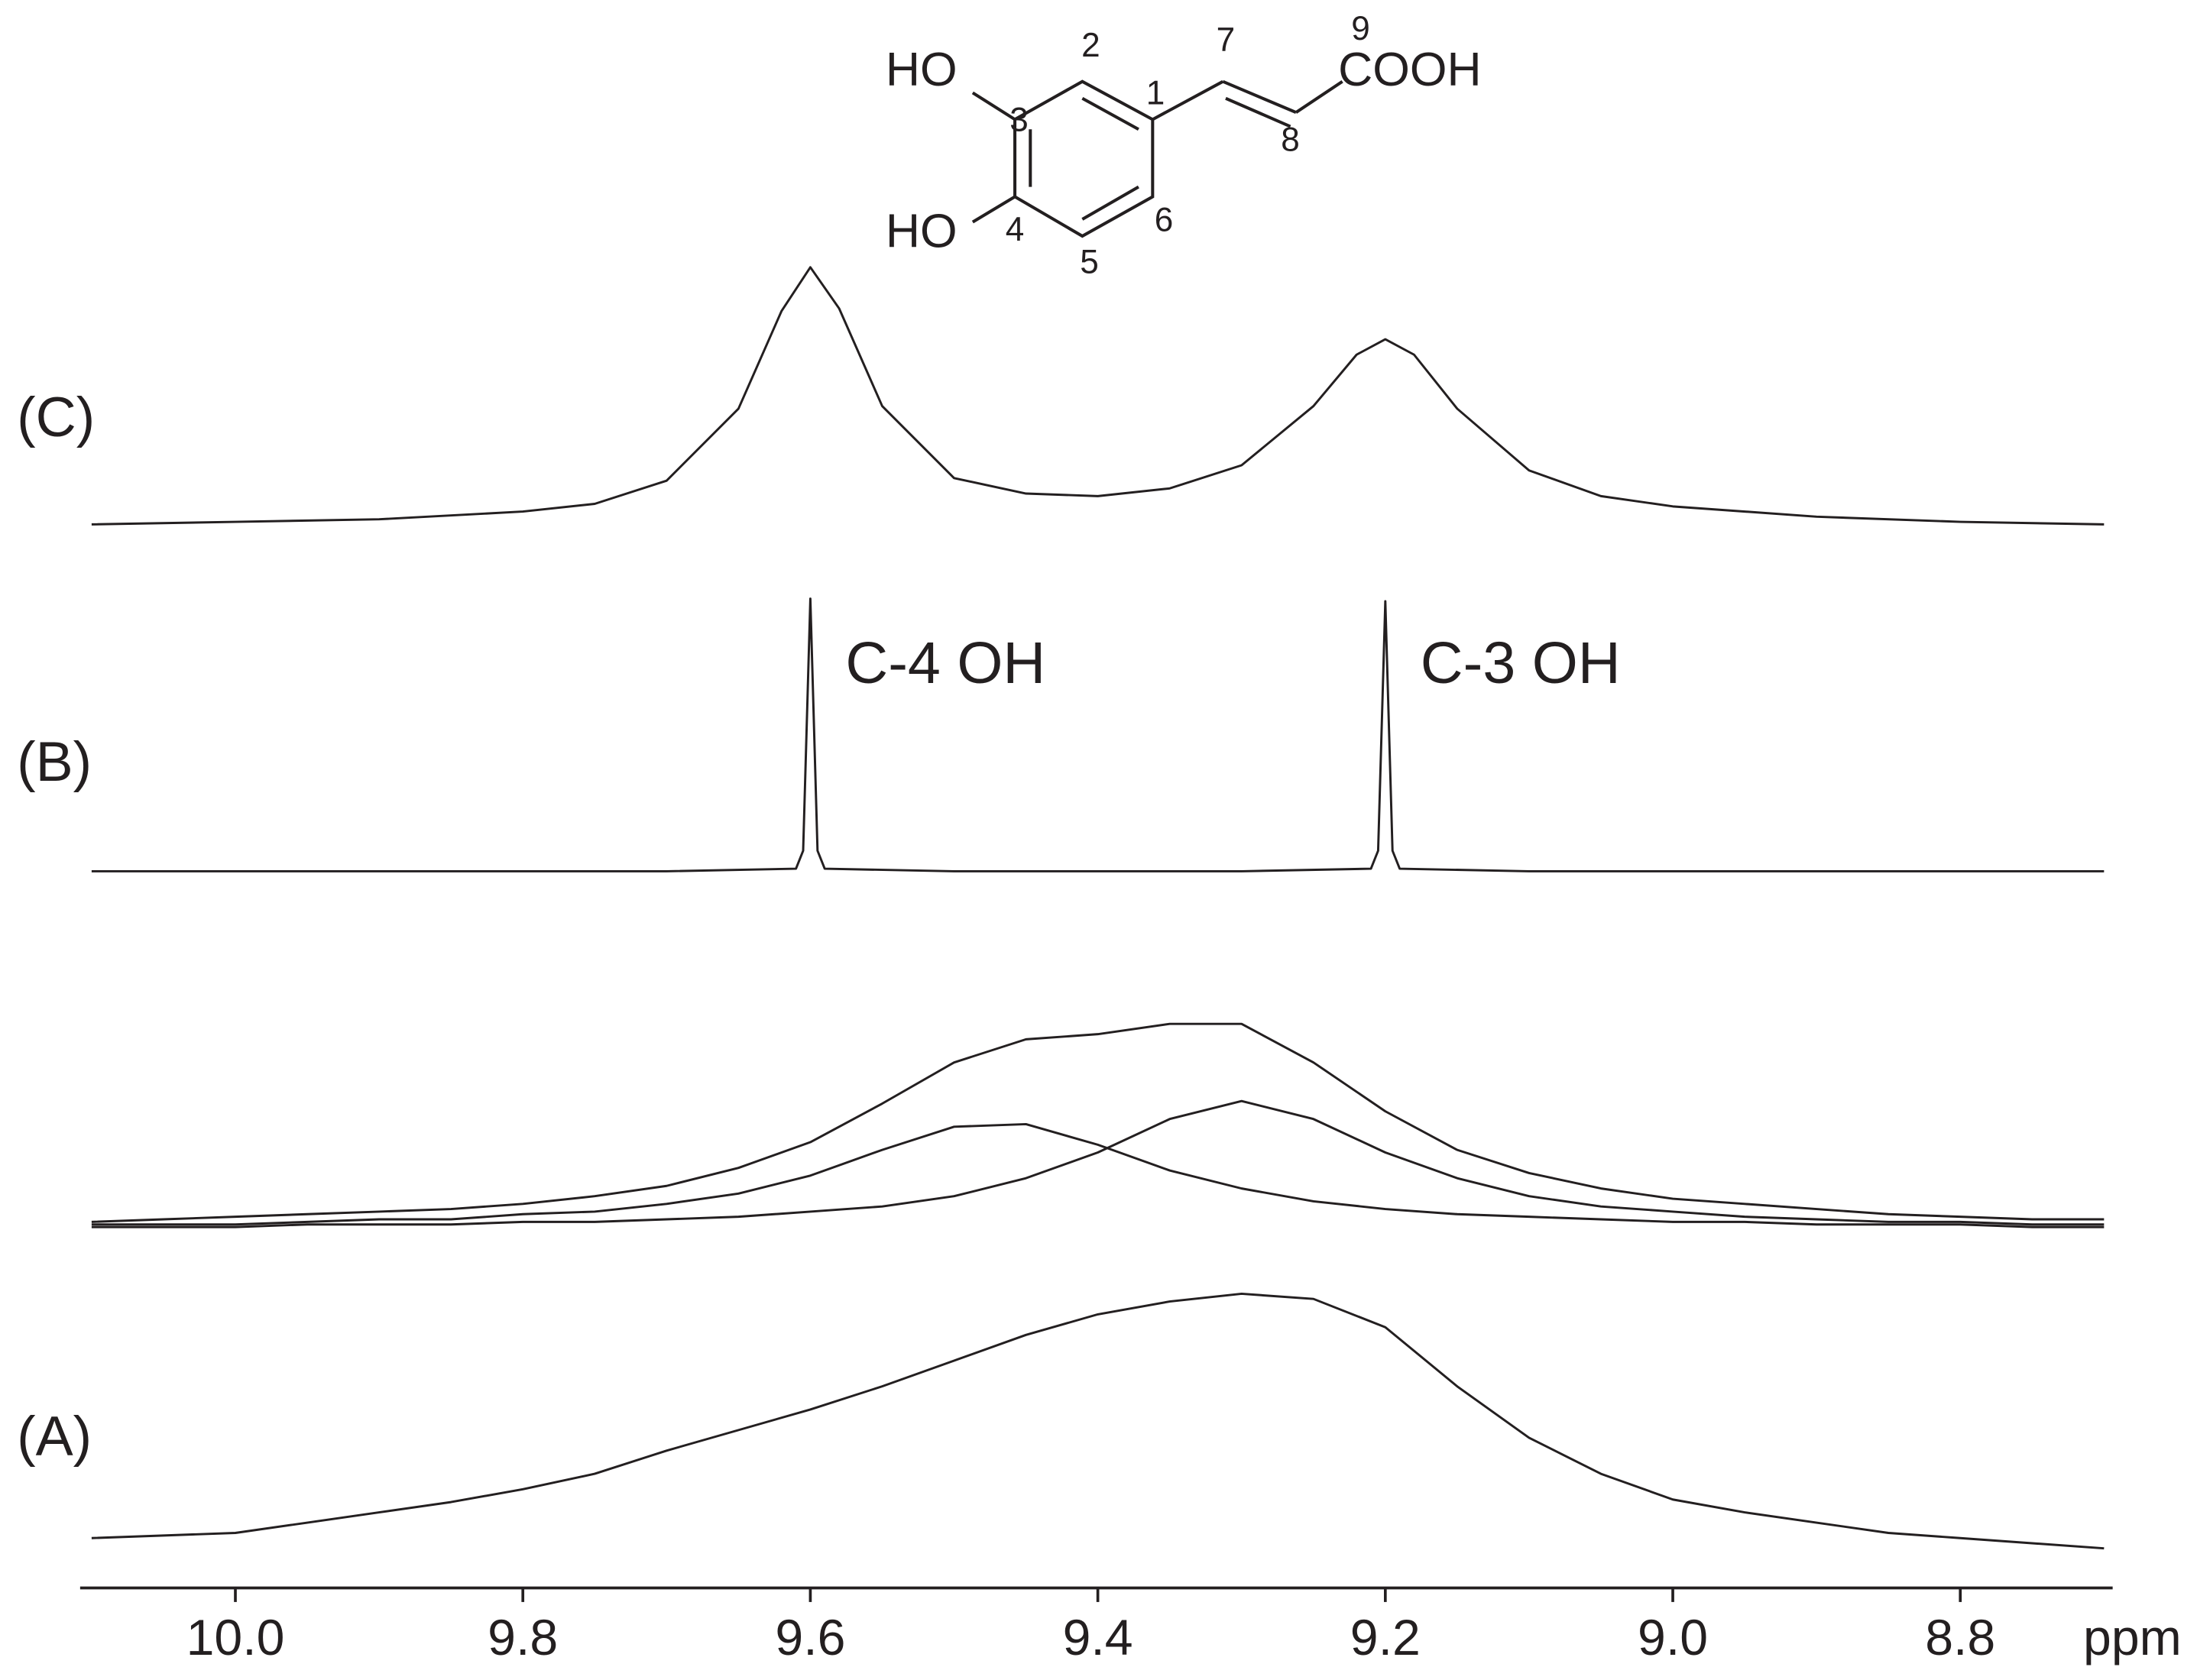 This screenshot has width=2197, height=1680. Describe the element at coordinates (1015, 229) in the screenshot. I see `structure-label: 4` at that location.